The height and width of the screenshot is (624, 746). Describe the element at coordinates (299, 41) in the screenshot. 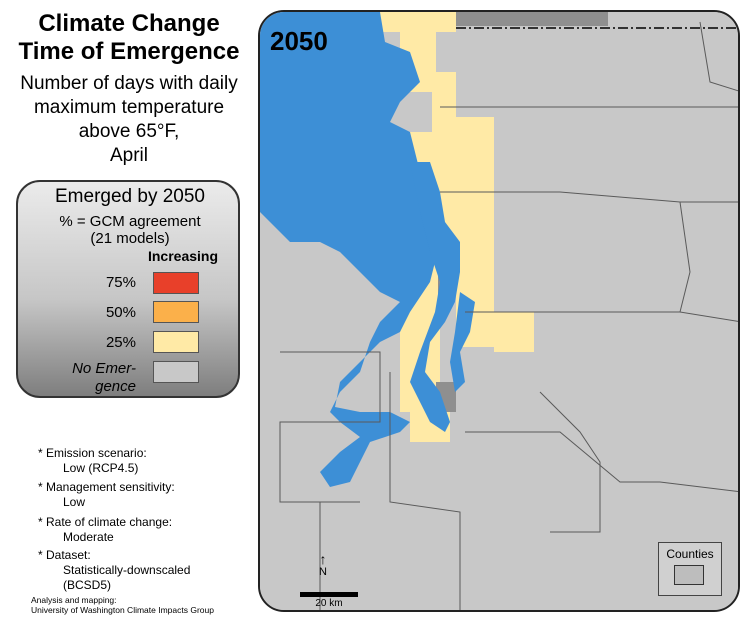

I see `map-year-label: 2050` at that location.